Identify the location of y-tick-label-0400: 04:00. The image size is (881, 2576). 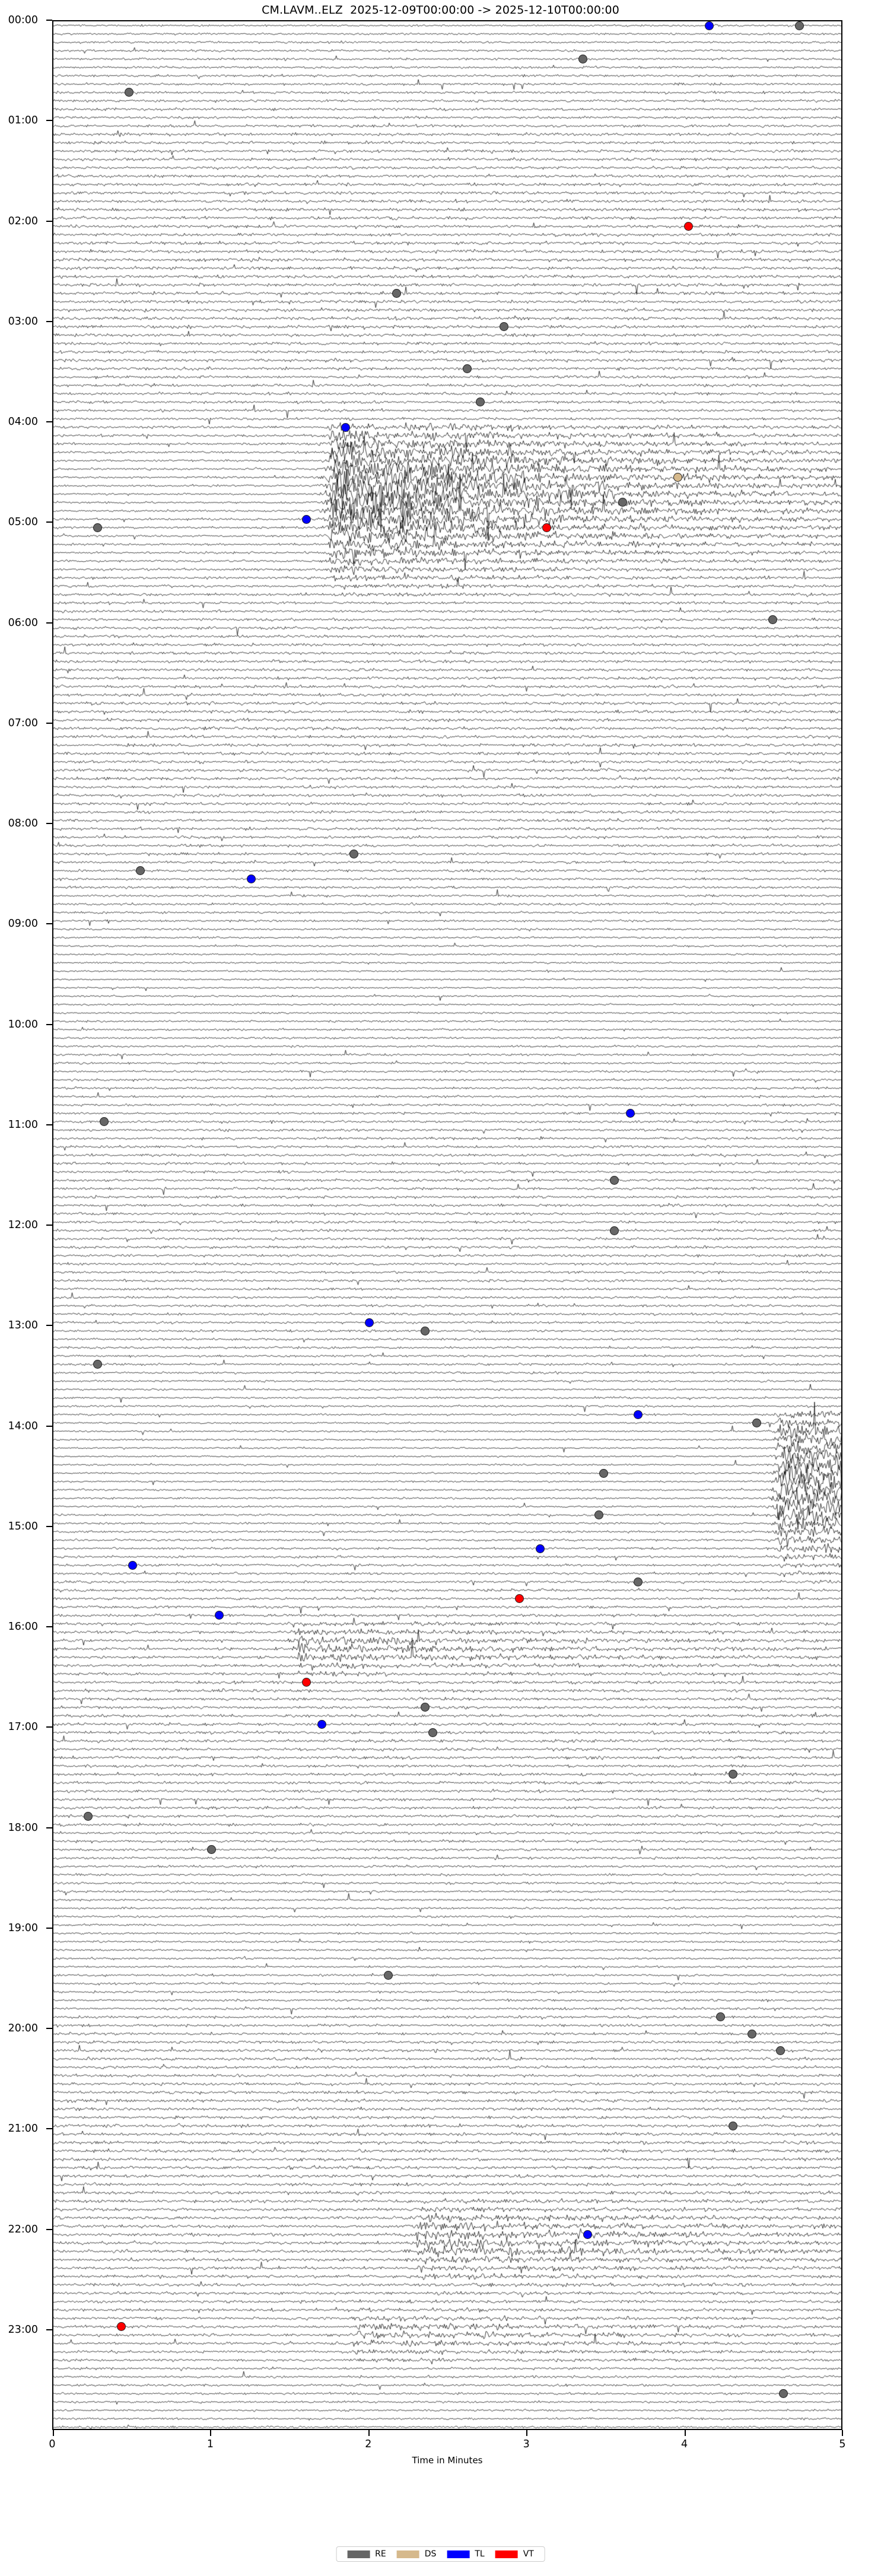
(23, 422).